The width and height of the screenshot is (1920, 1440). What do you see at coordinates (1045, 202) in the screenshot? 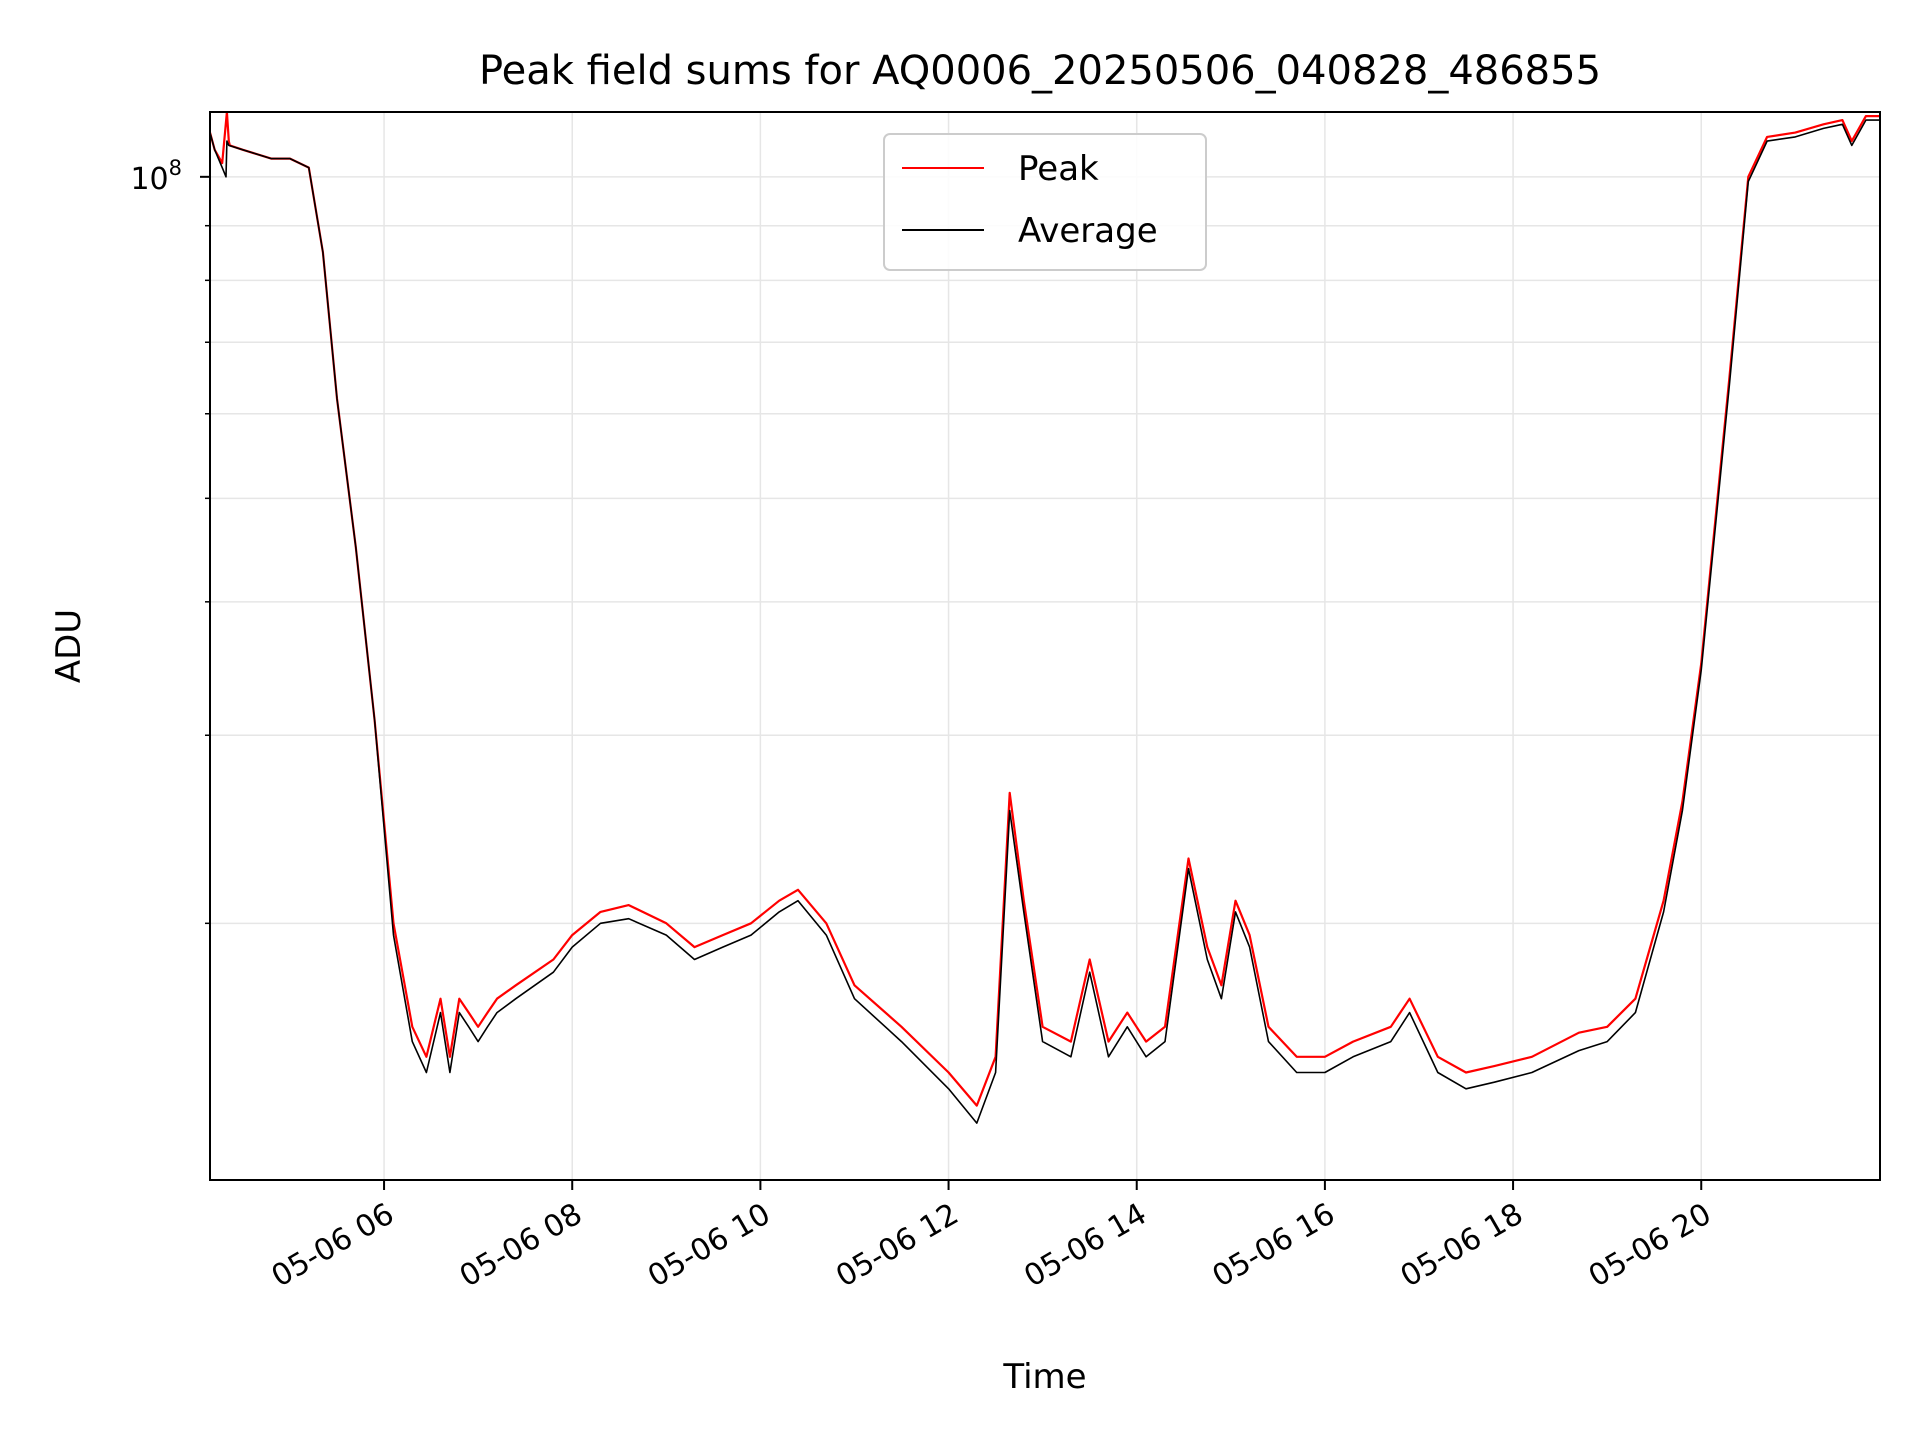
I see `legend: Peak Average` at bounding box center [1045, 202].